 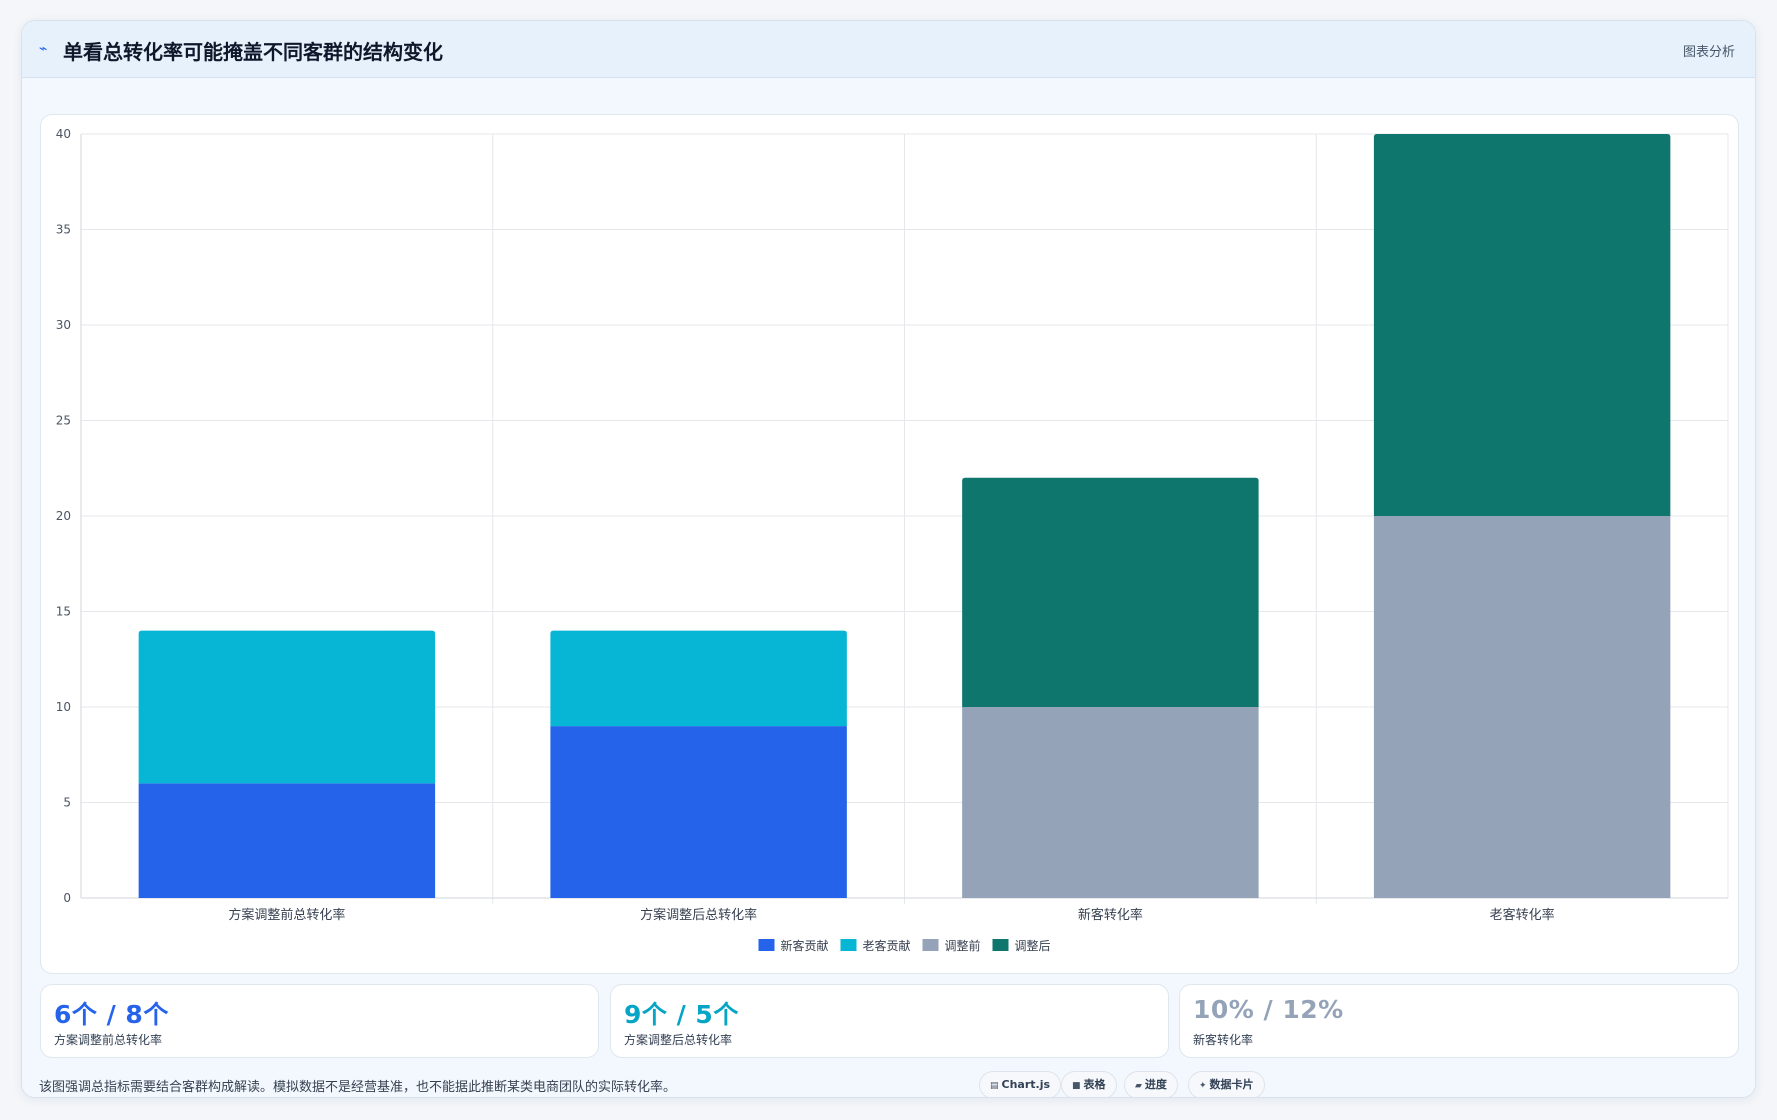 I want to click on x-tick-label: 方案调整前总转化率, so click(x=286, y=915).